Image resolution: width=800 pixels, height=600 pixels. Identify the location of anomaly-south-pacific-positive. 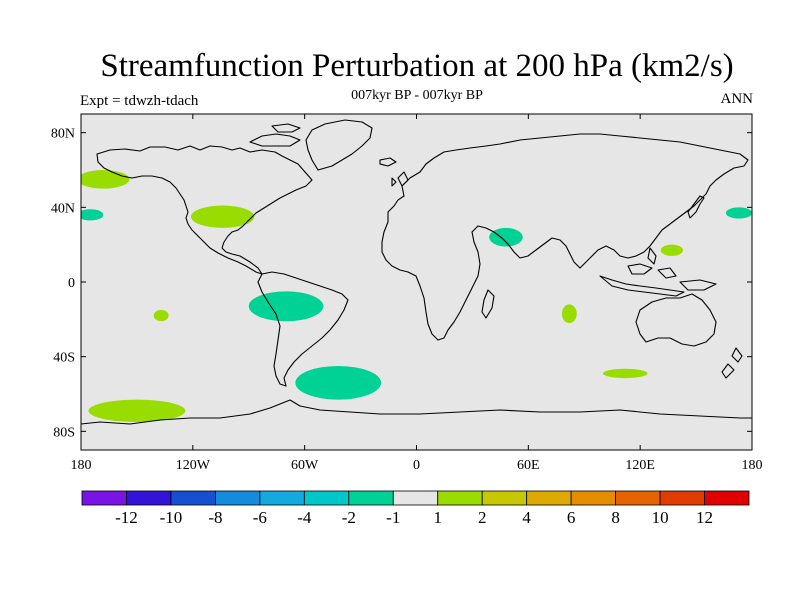
(161, 316).